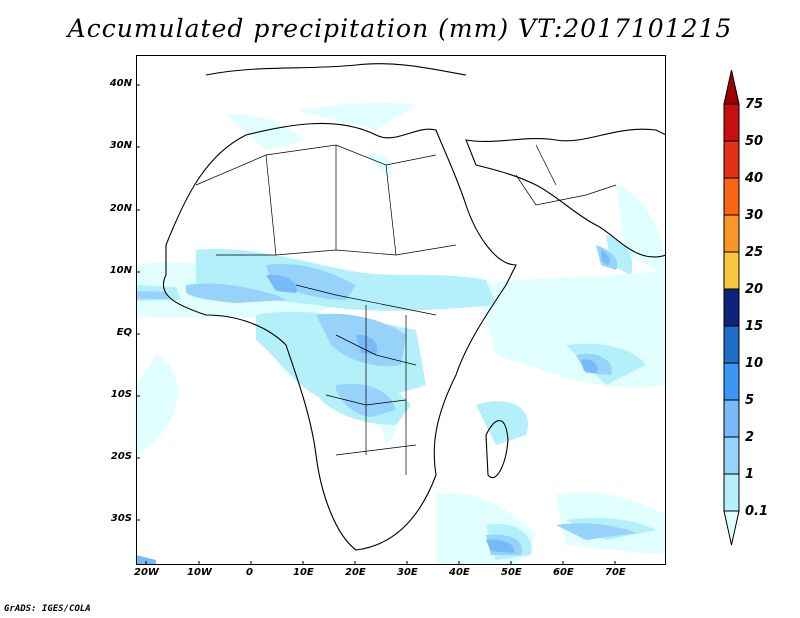 The width and height of the screenshot is (800, 618). What do you see at coordinates (511, 572) in the screenshot?
I see `x-tick-label: 50E` at bounding box center [511, 572].